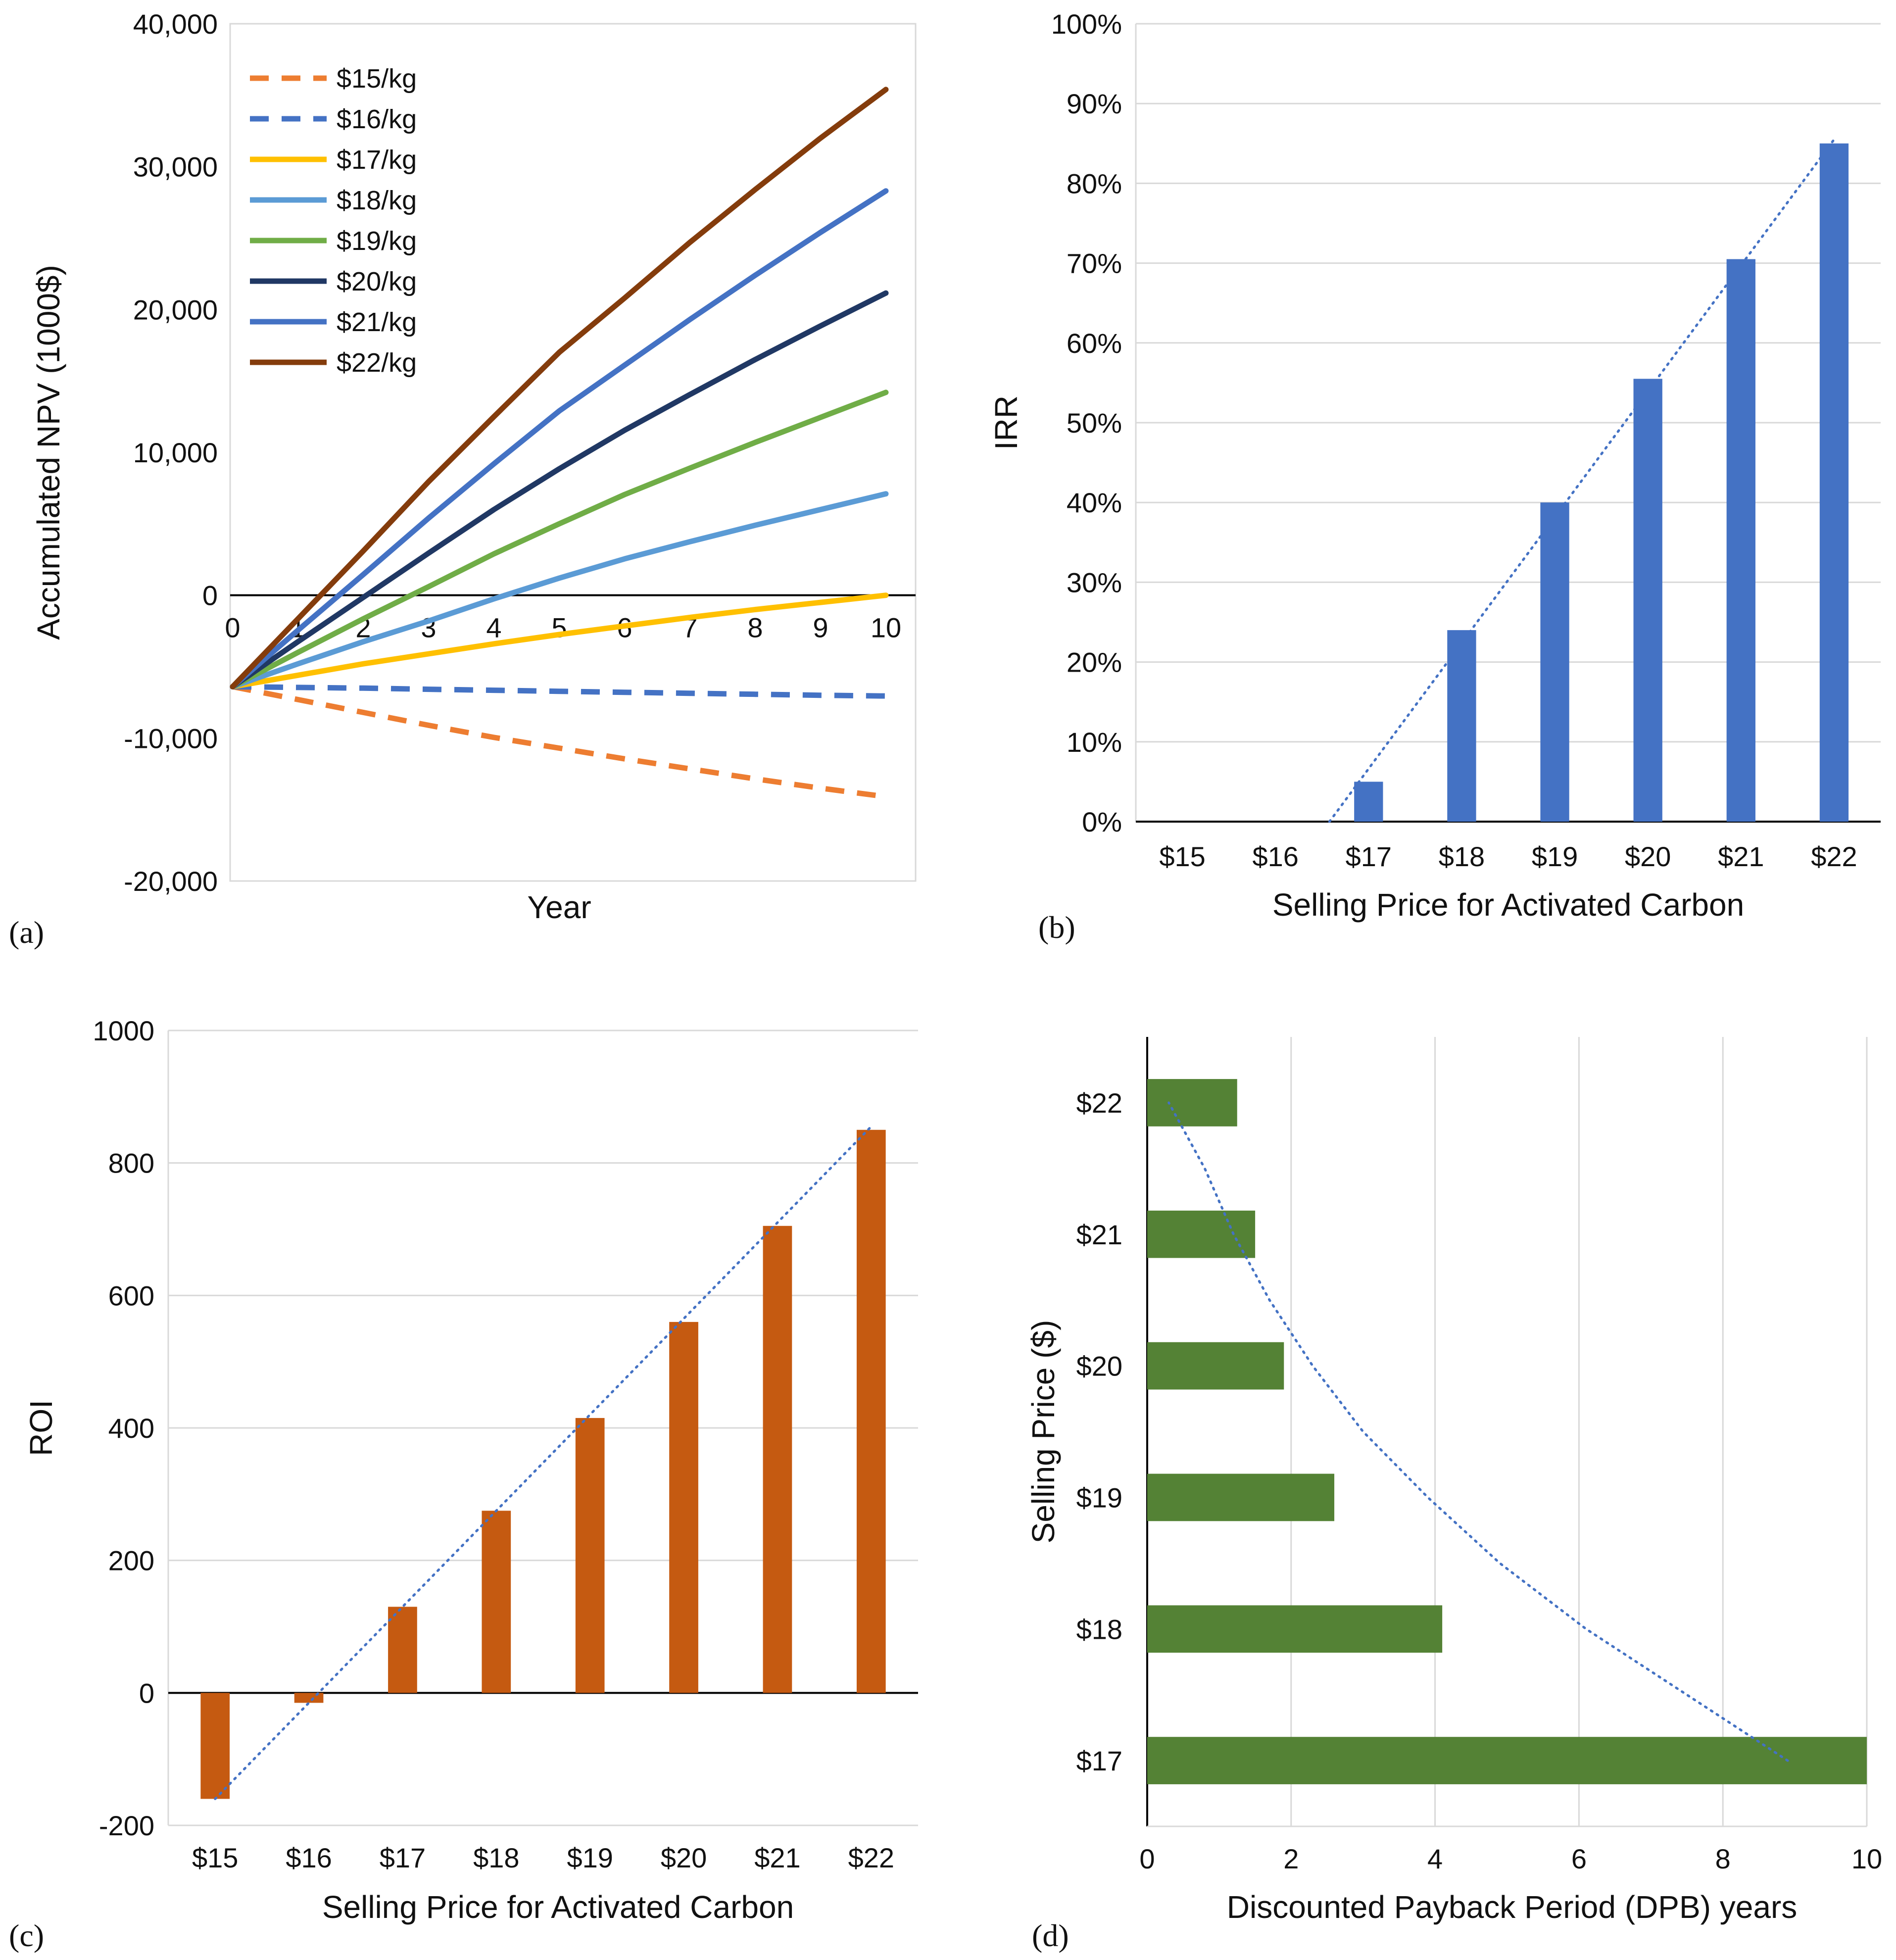 This screenshot has width=1896, height=1960. Describe the element at coordinates (210, 595) in the screenshot. I see `y-tick-label-a: 0` at that location.